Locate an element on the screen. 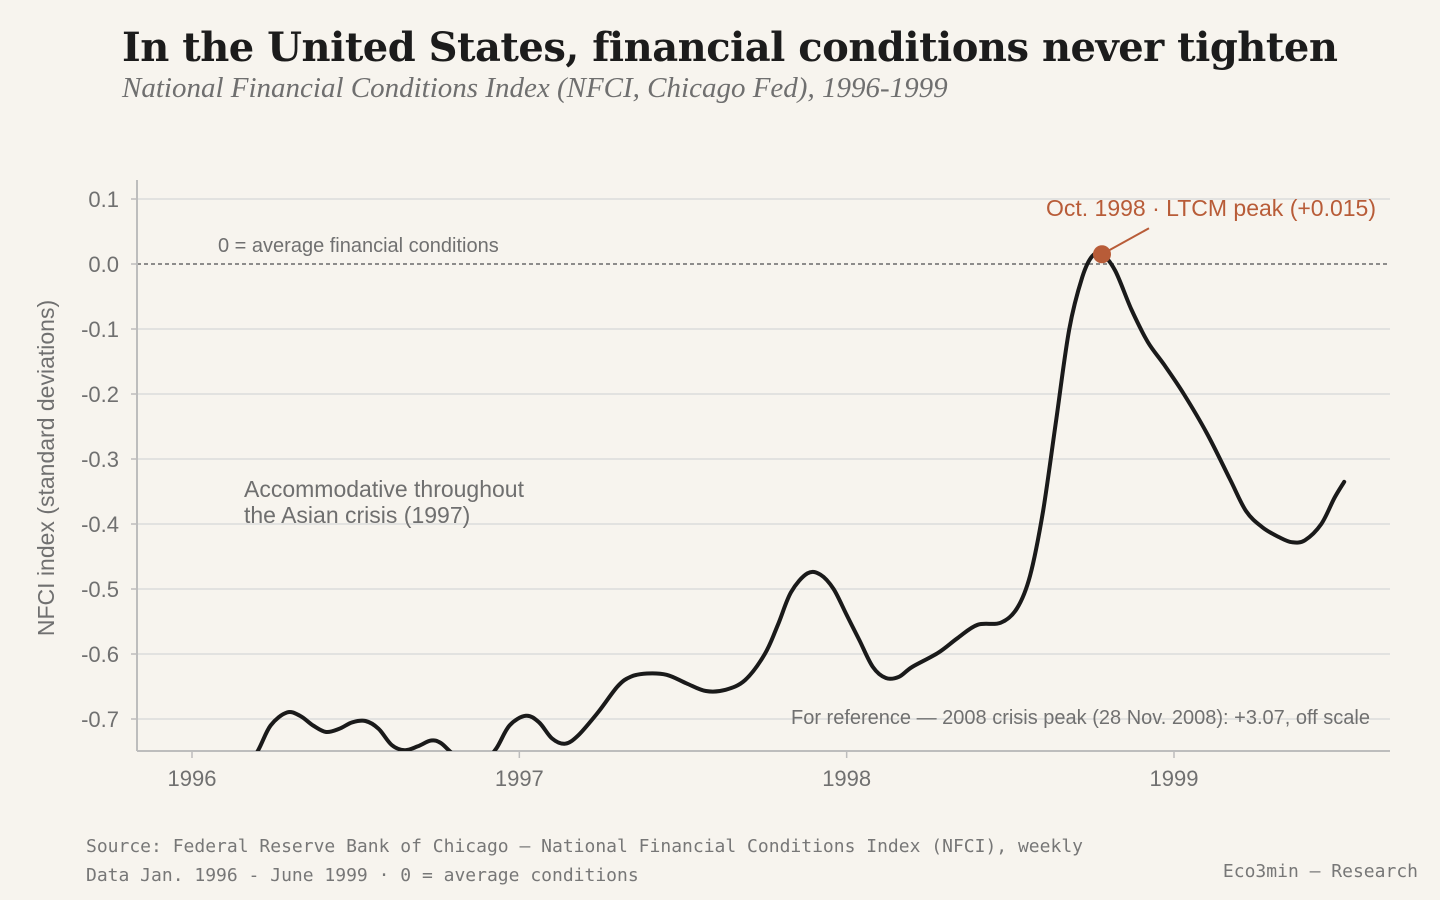 The image size is (1440, 900). x-tick-label: 1998 is located at coordinates (846, 778).